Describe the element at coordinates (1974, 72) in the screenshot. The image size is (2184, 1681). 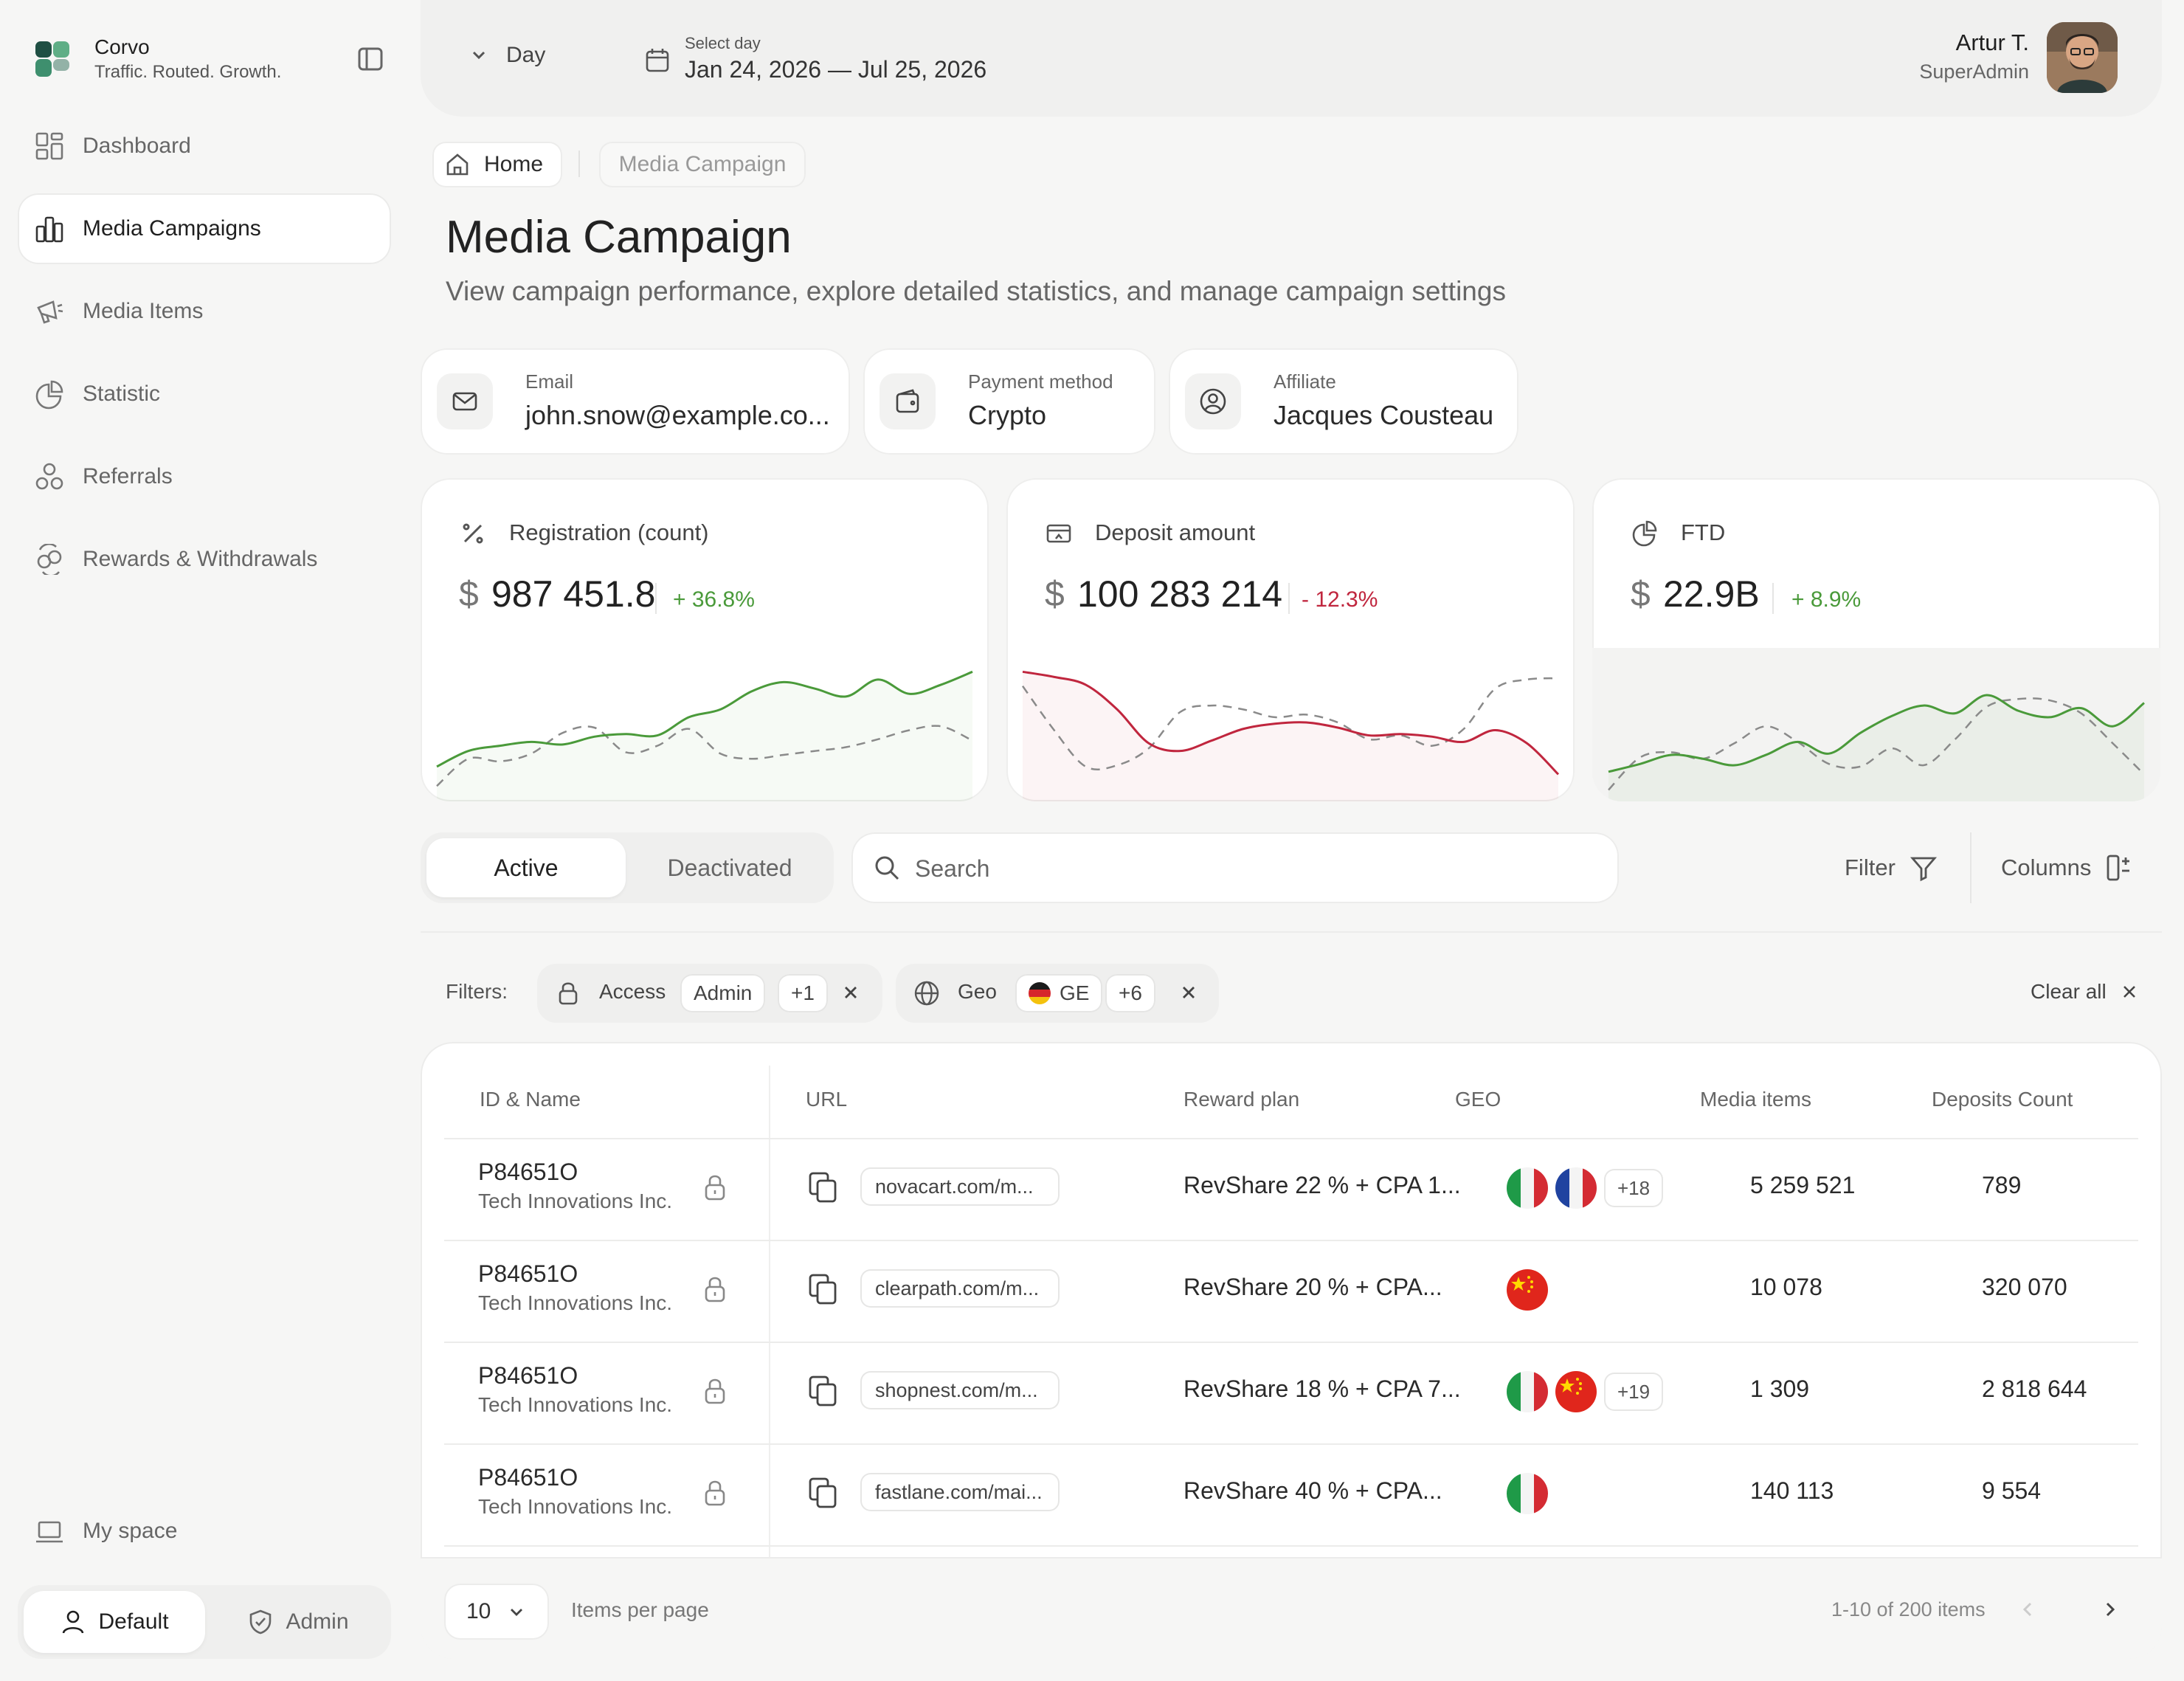
I see `user-role: SuperAdmin` at that location.